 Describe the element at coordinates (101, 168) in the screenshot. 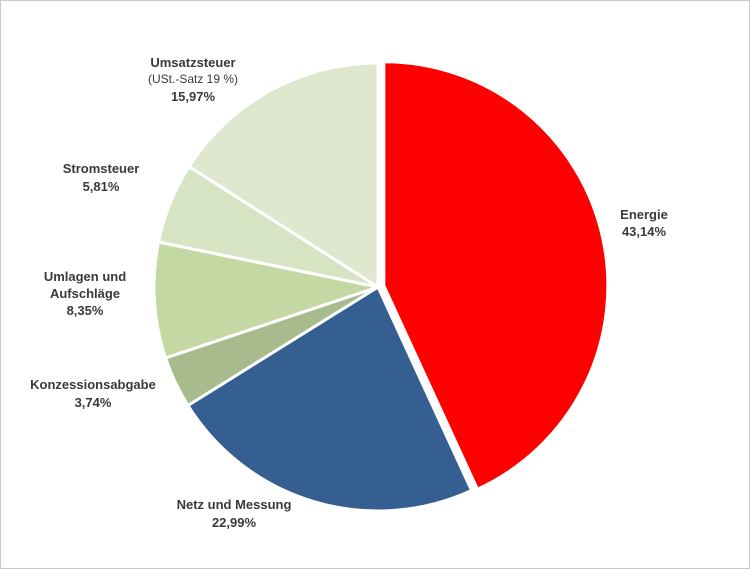

I see `label-stromsteuer-name: Stromsteuer` at that location.